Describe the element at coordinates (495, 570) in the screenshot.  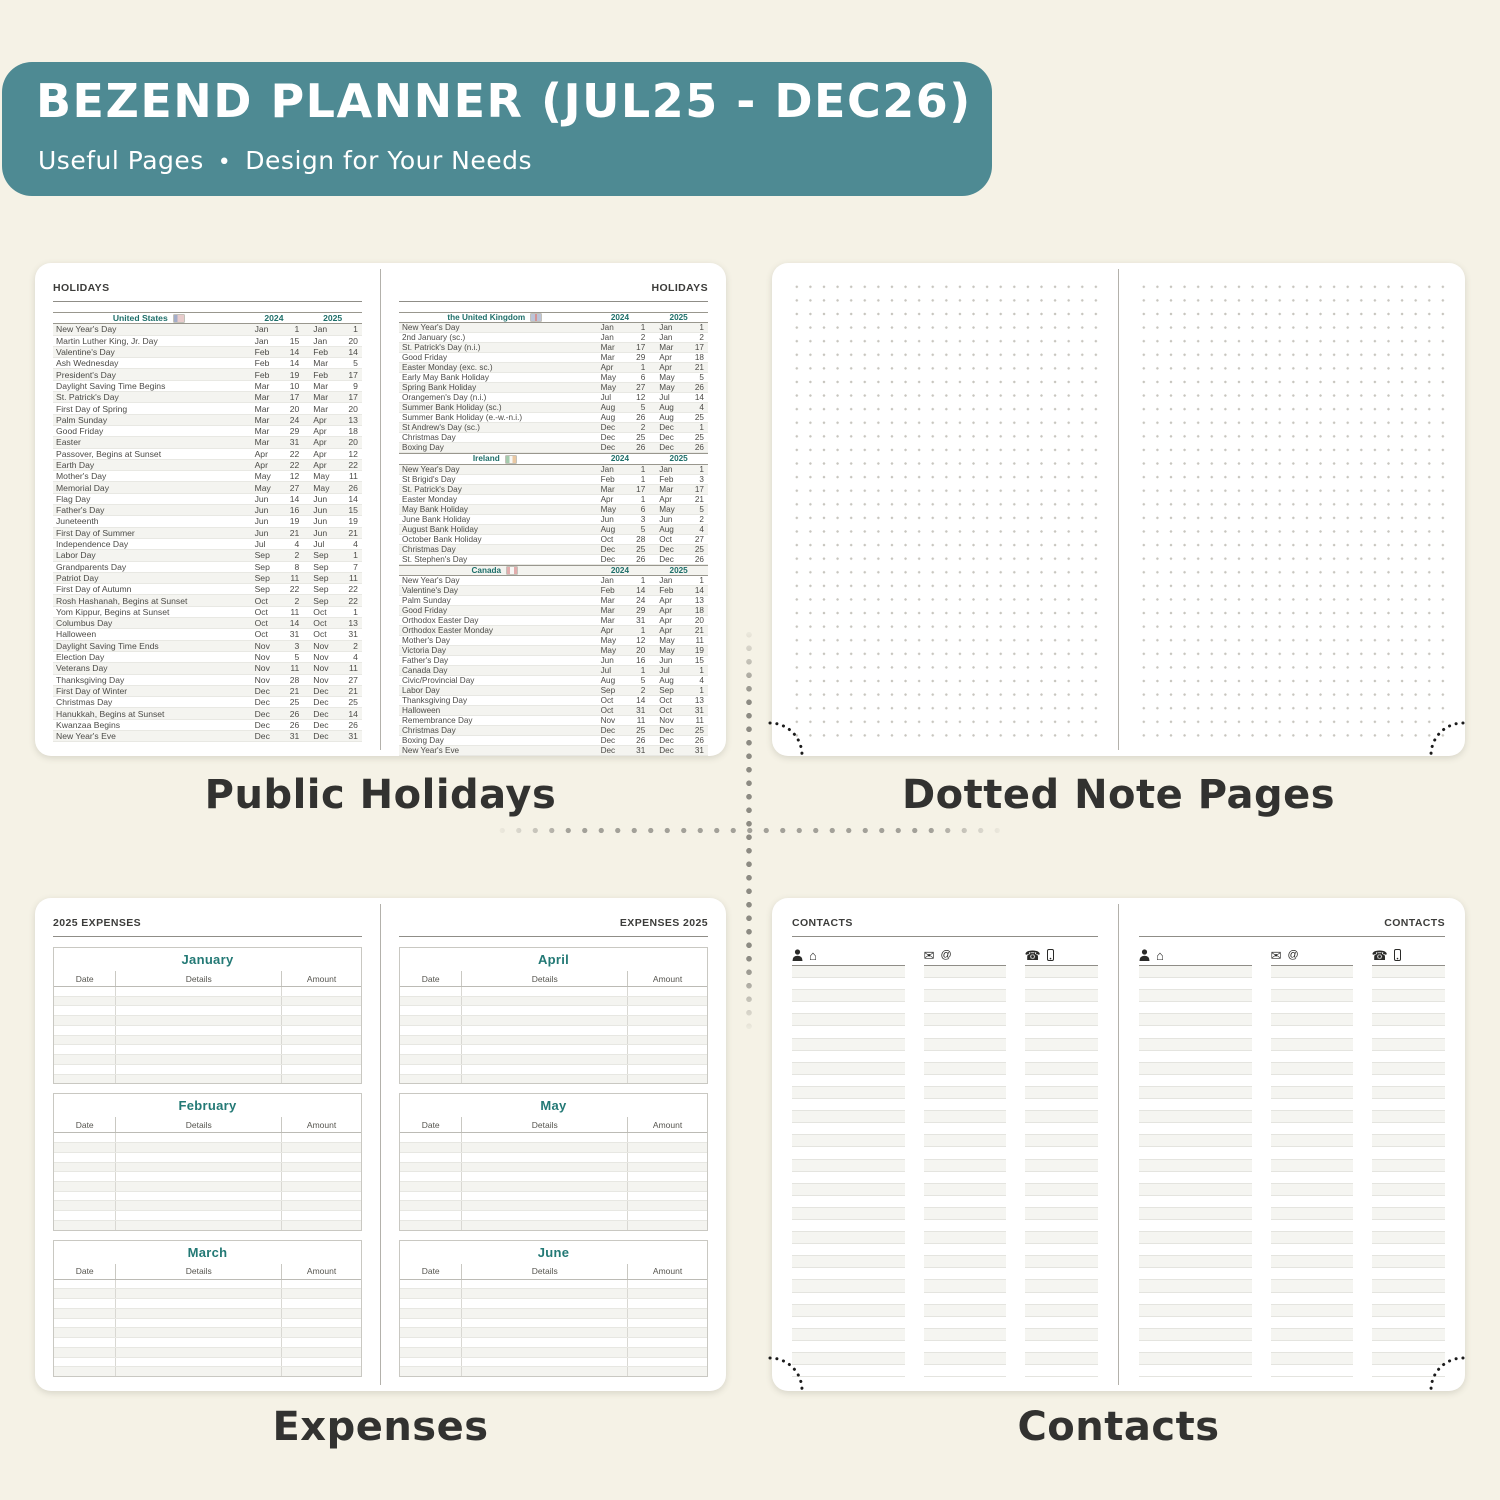
I see `country-label: Canada` at that location.